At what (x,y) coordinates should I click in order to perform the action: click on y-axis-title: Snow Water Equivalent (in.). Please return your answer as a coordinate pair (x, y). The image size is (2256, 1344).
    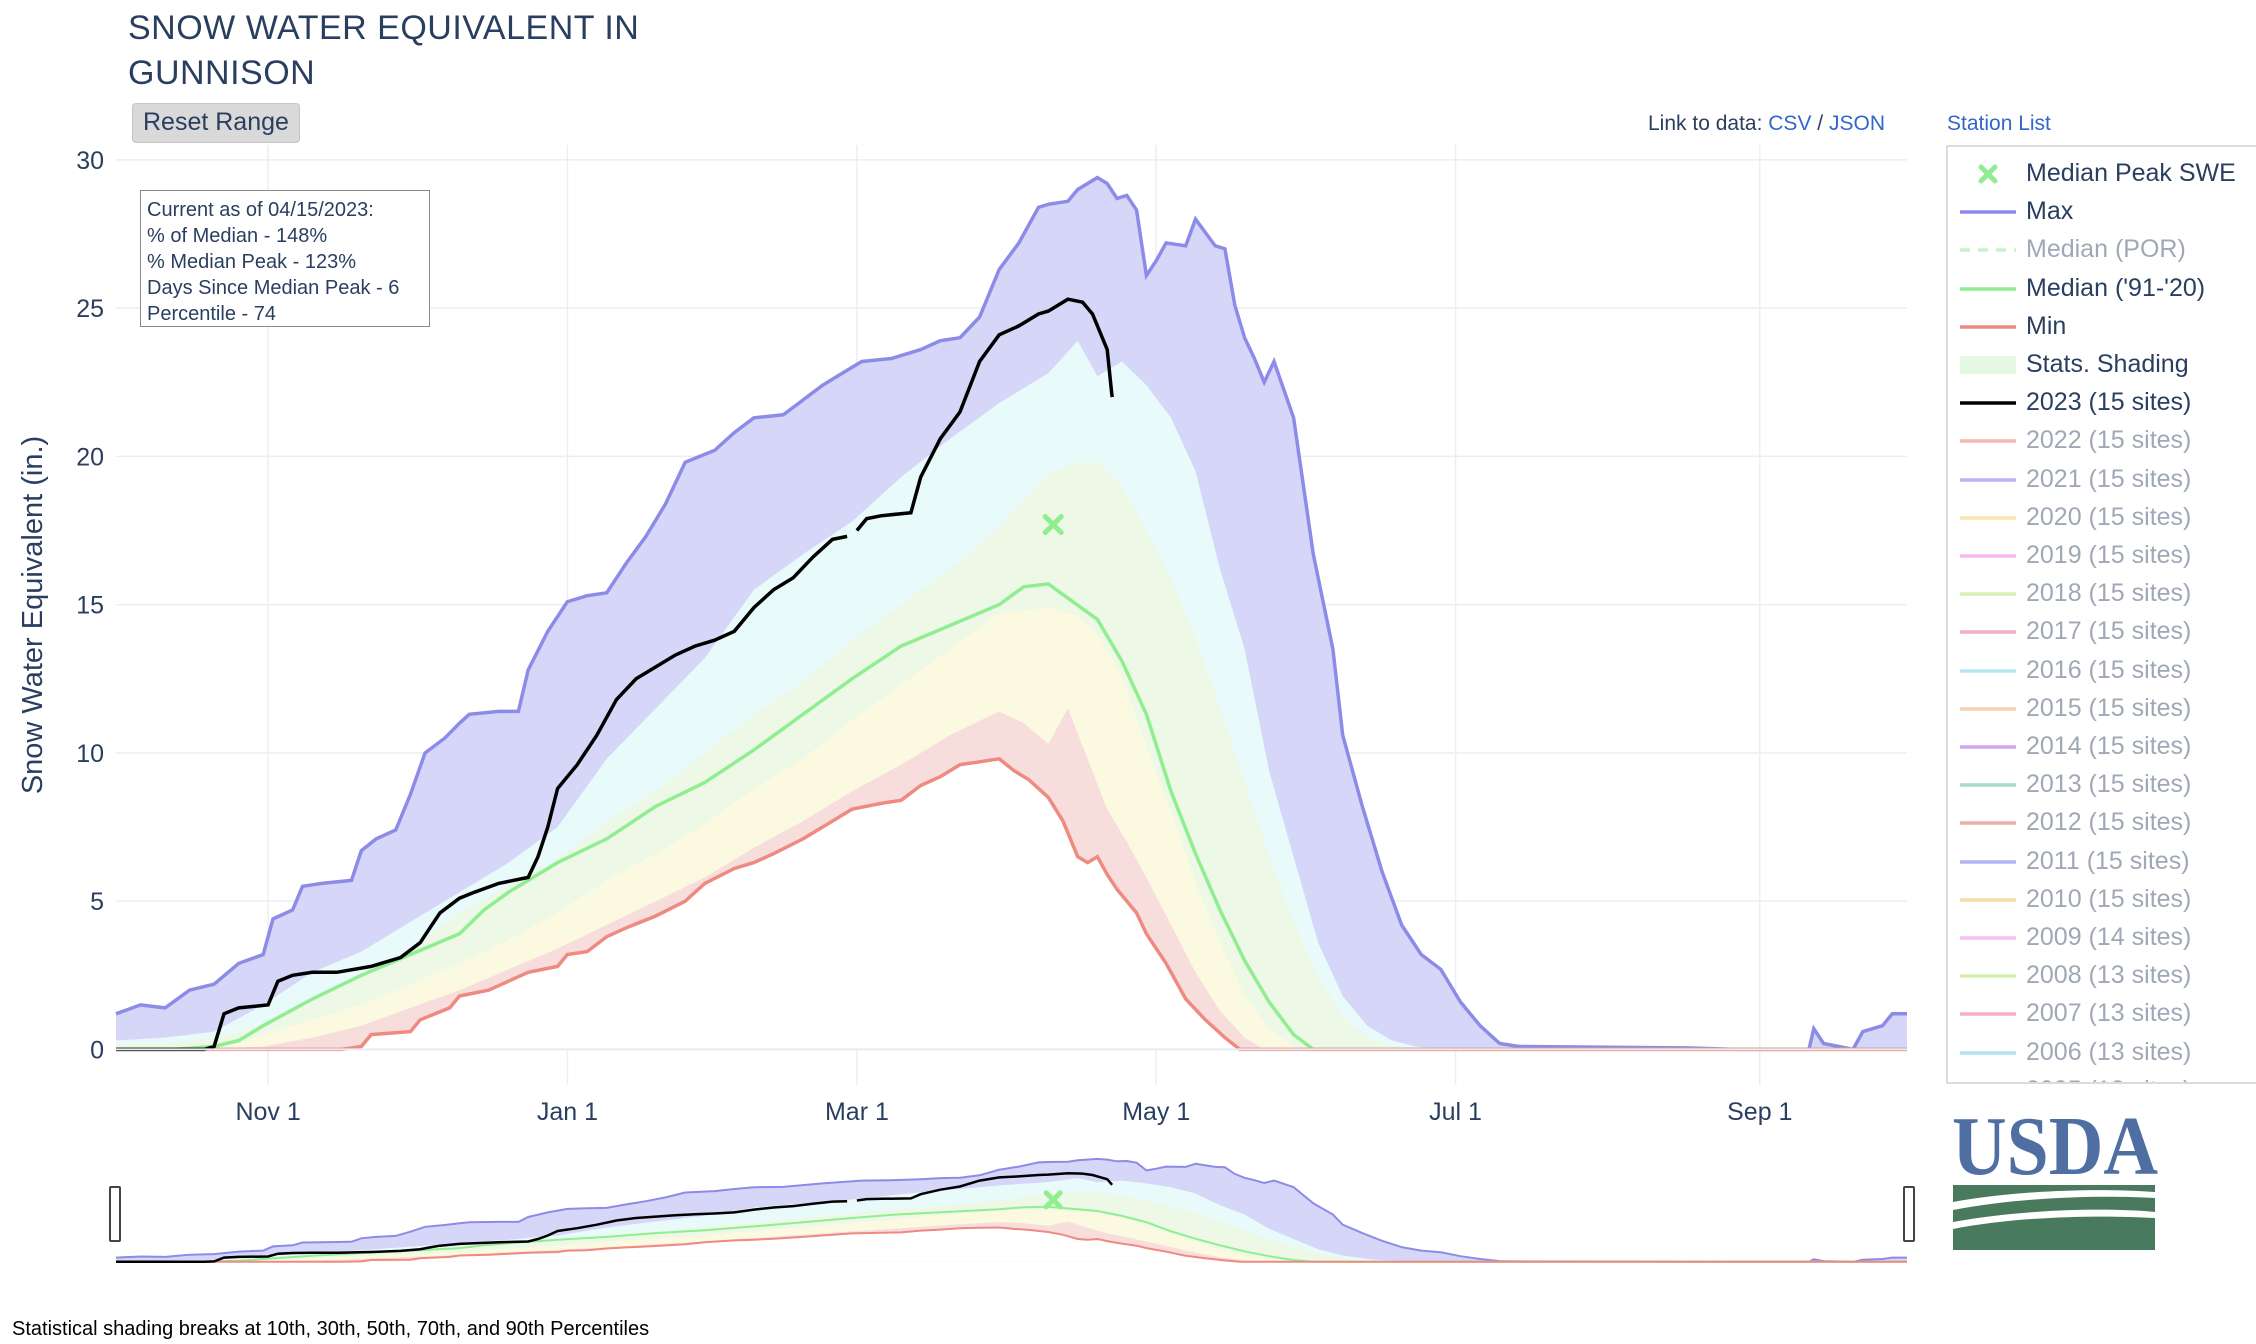
    Looking at the image, I should click on (33, 615).